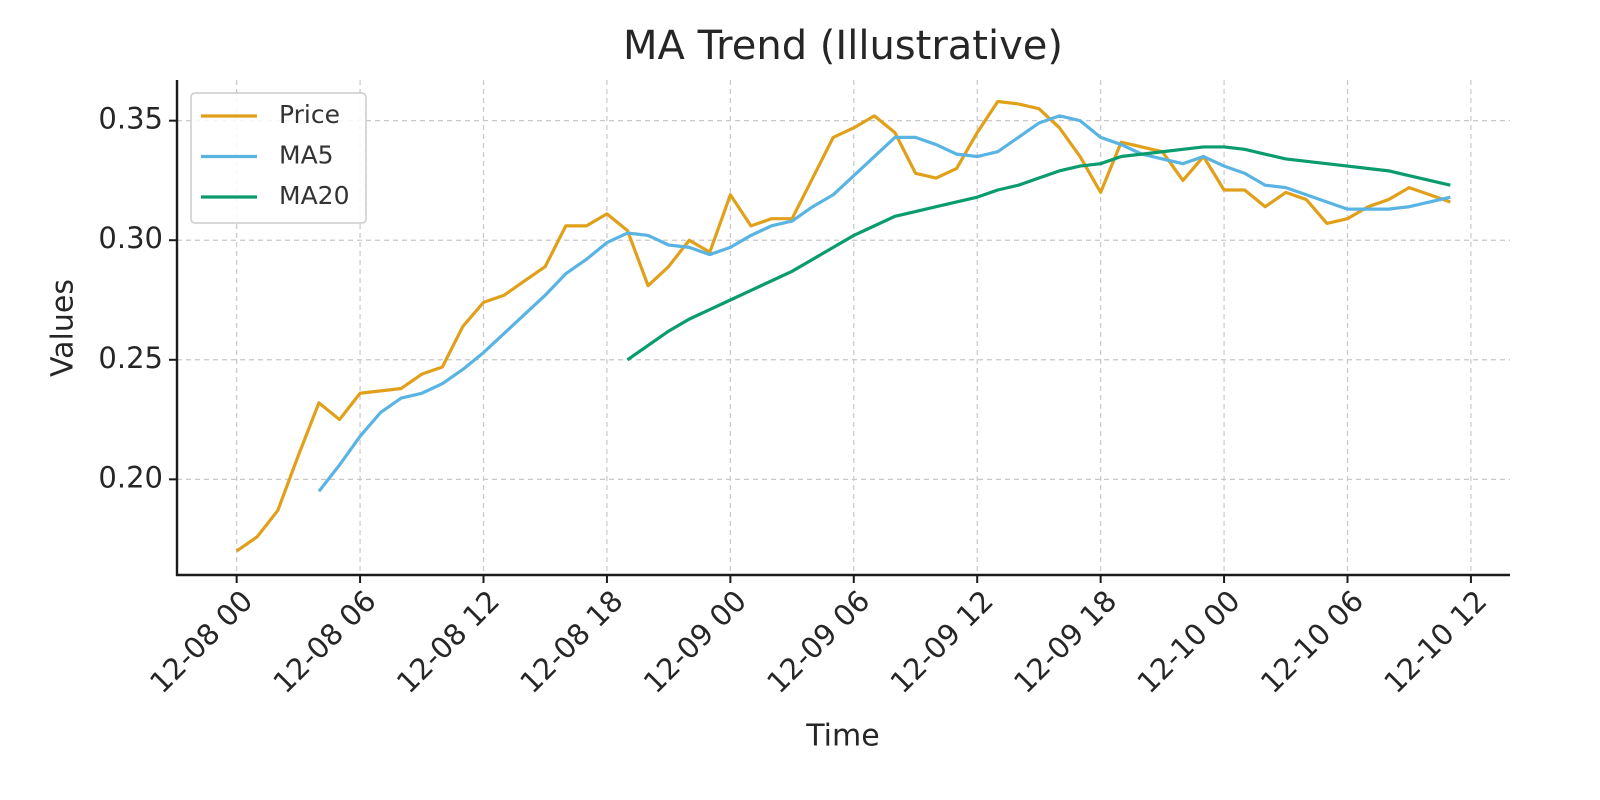 The image size is (1600, 800). Describe the element at coordinates (201, 642) in the screenshot. I see `x-tick-label: 12-08 00` at that location.